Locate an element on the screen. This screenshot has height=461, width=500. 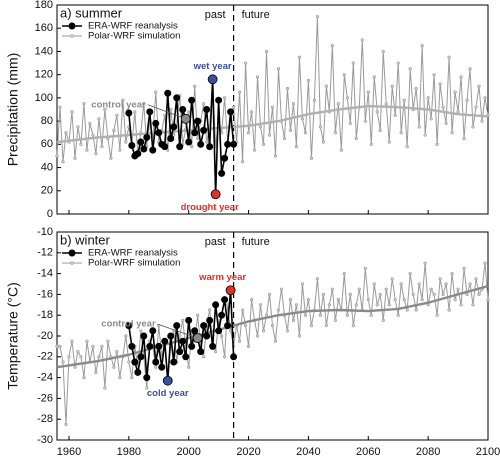
panel-label: b) winter is located at coordinates (85, 239).